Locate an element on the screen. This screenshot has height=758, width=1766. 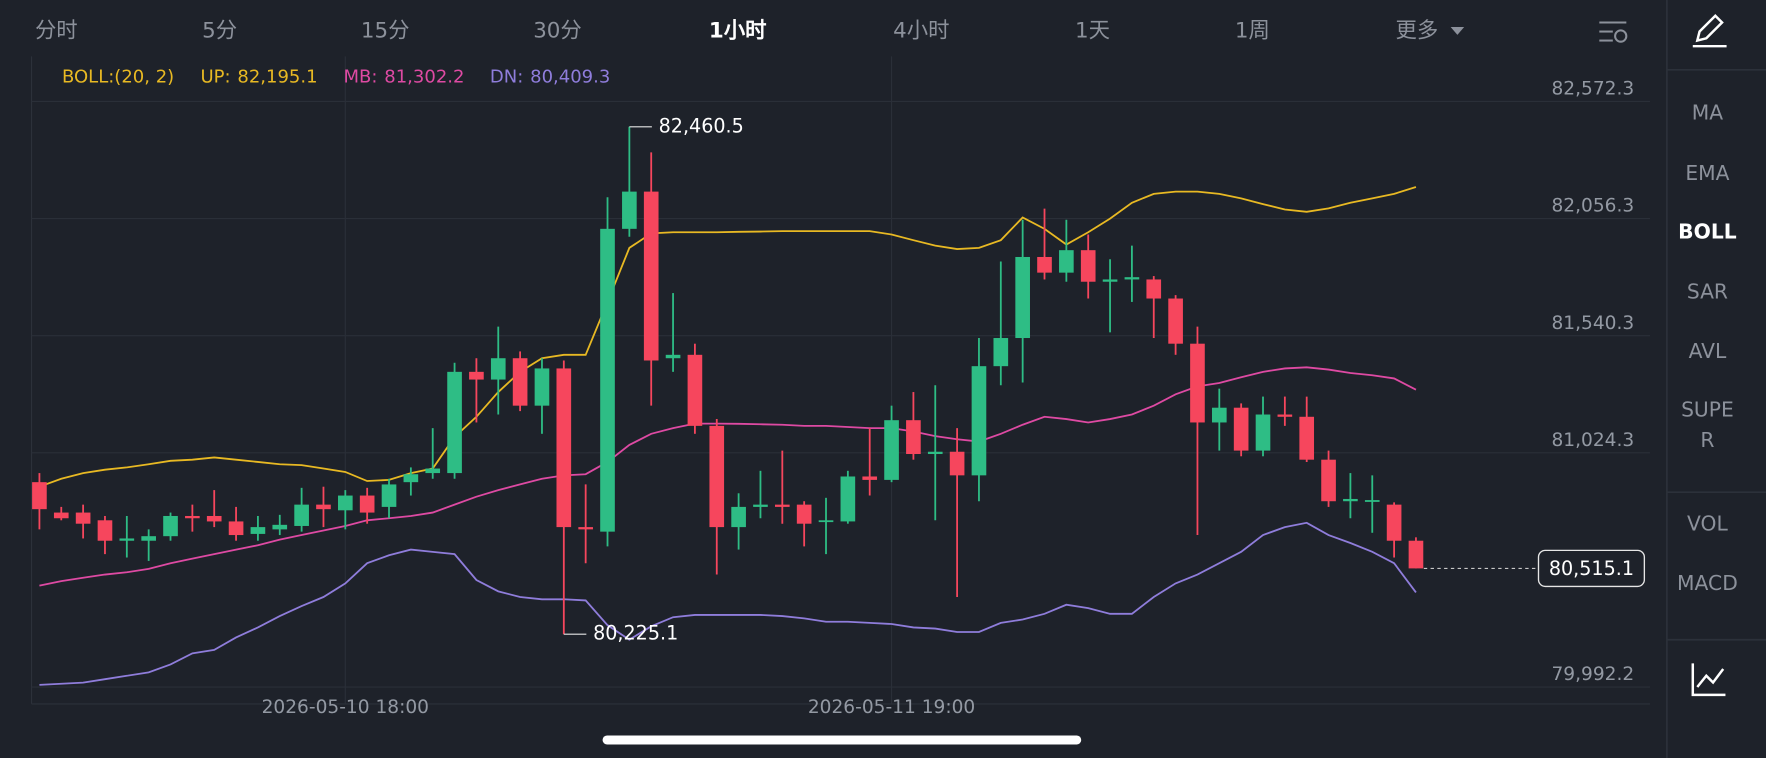
timeframe-tab: 1小时 is located at coordinates (738, 31).